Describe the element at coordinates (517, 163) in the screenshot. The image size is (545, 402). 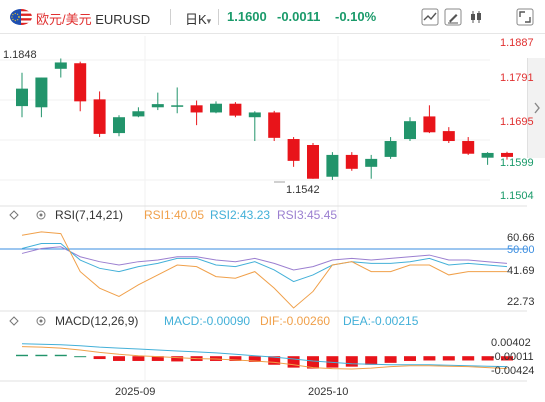
I see `main-y-label: 1.1599` at that location.